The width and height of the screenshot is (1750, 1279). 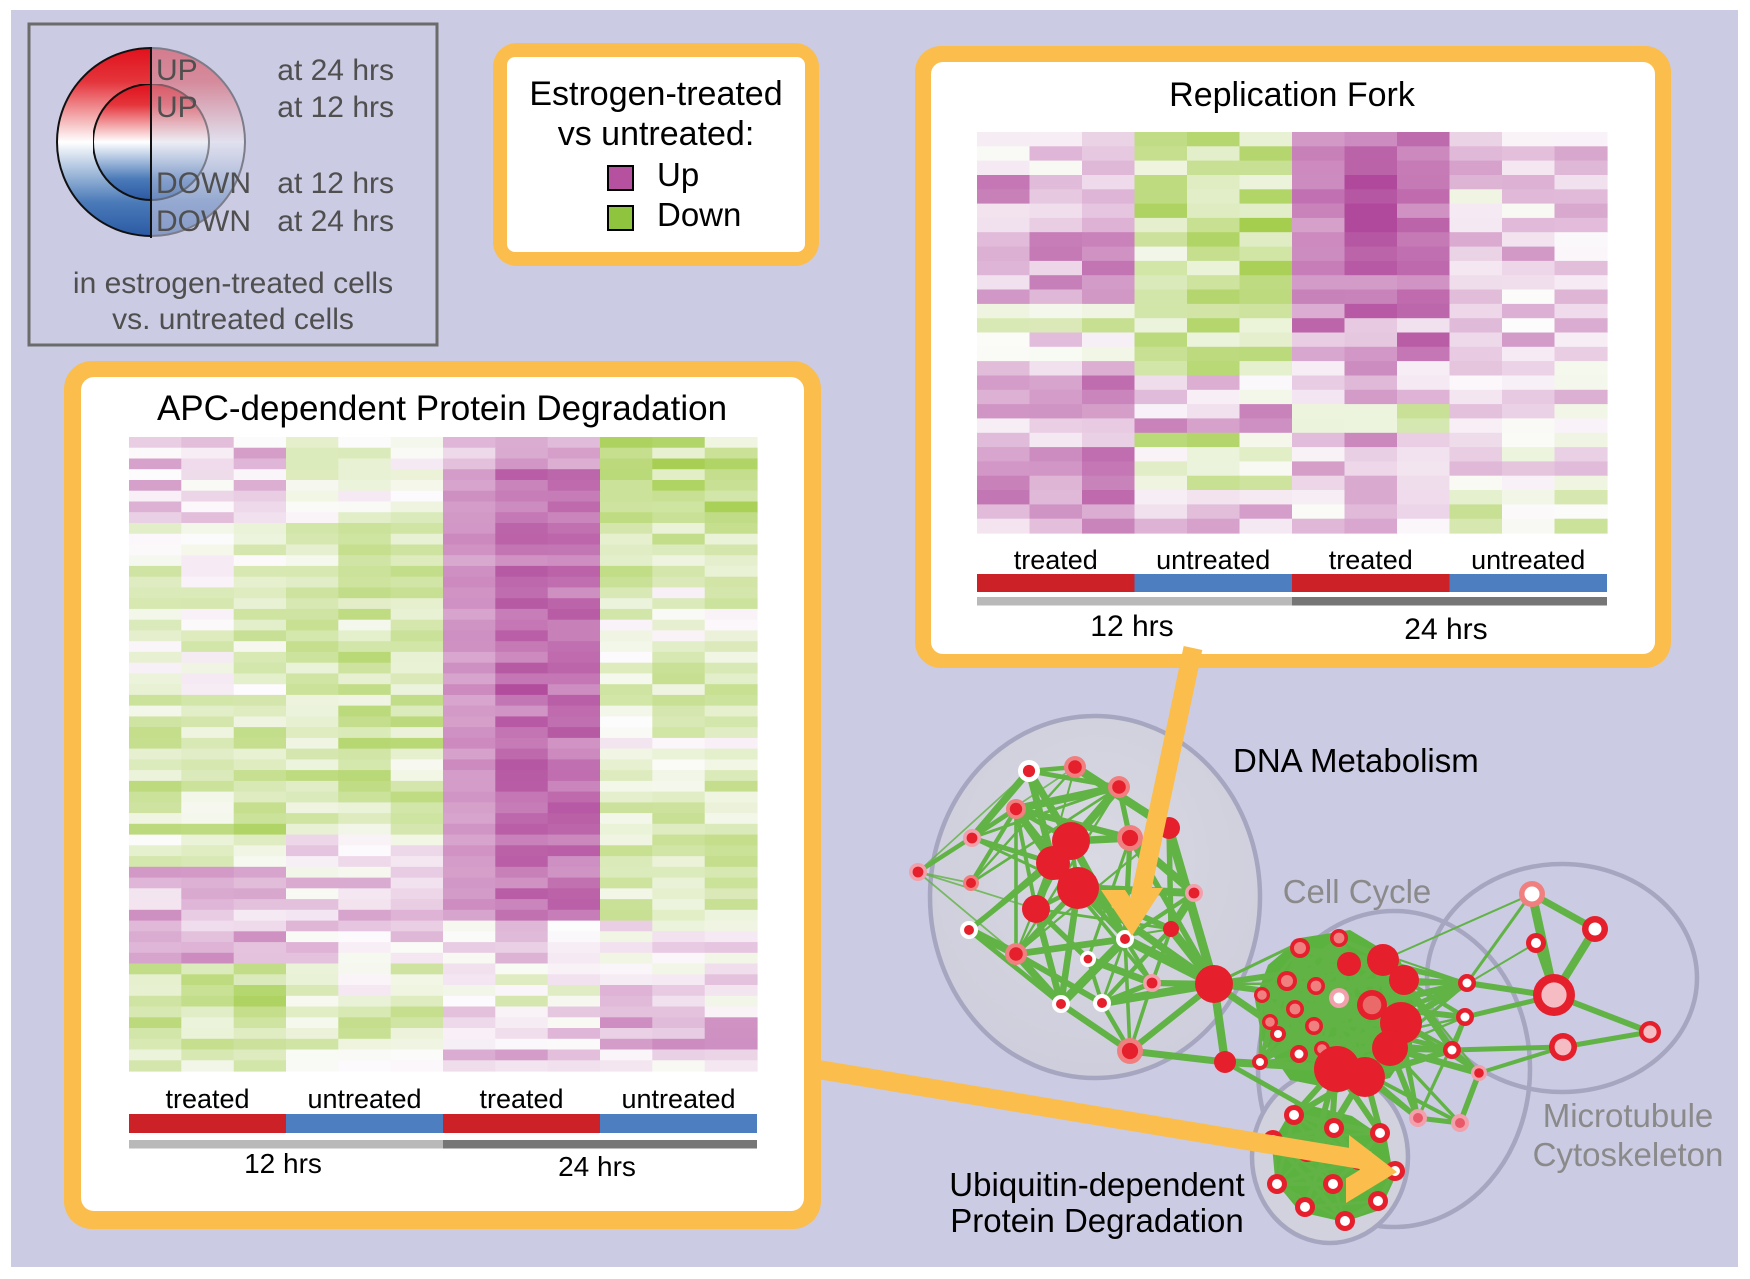 I want to click on svg-text: Microtubule, so click(x=1628, y=1115).